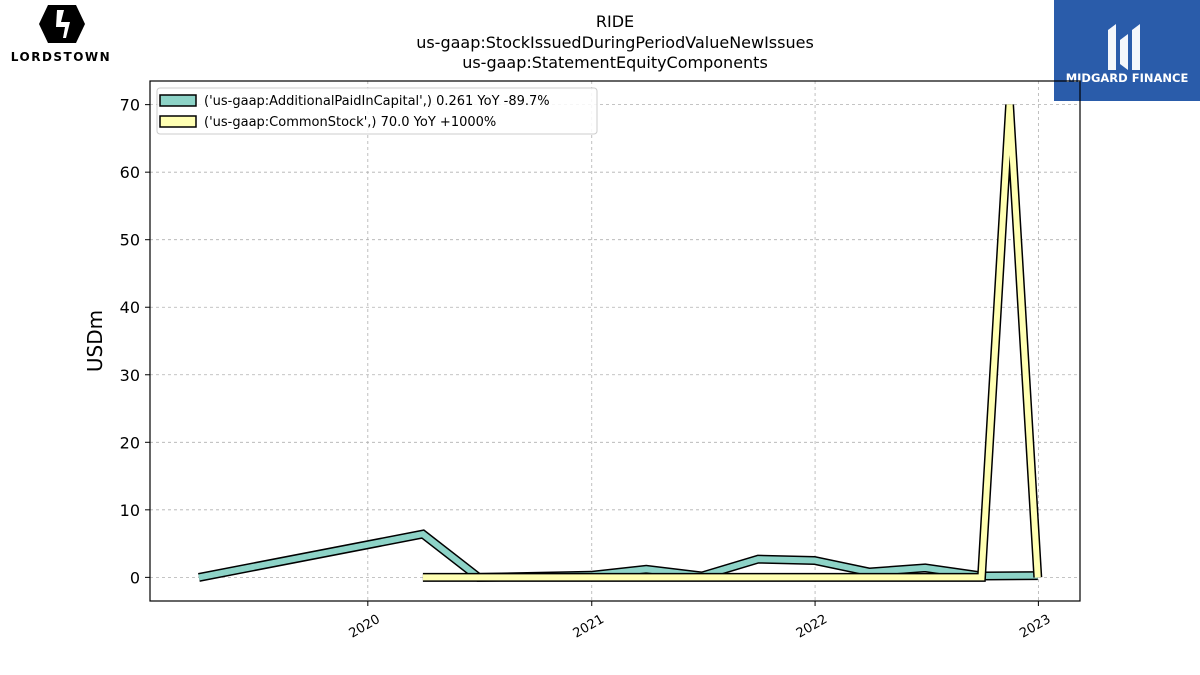 The image size is (1200, 675). Describe the element at coordinates (615, 21) in the screenshot. I see `chart-title-line-1: RIDE` at that location.